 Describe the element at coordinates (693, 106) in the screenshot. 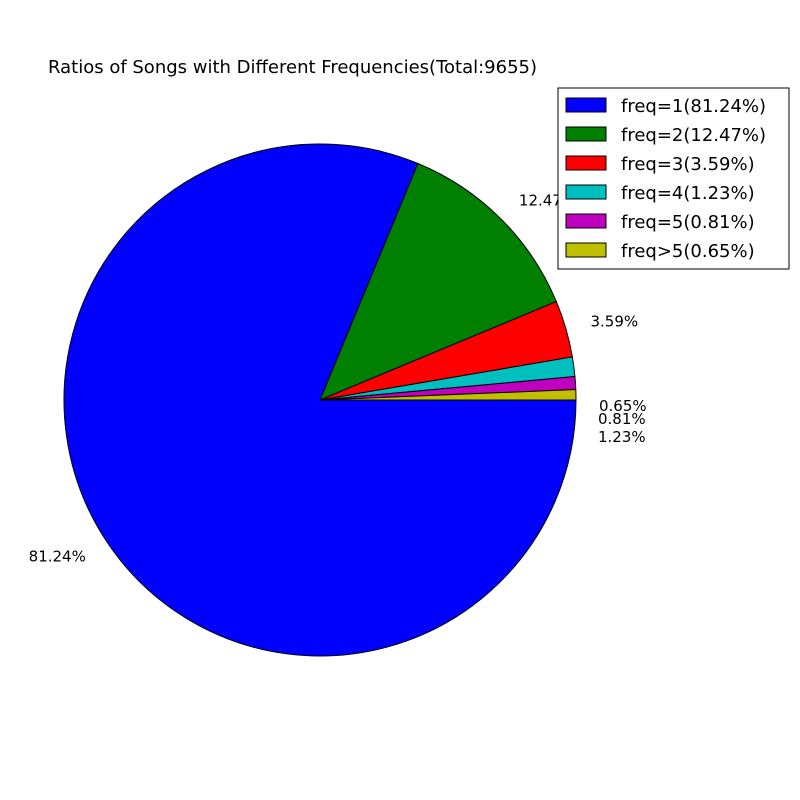

I see `legend-label-freq-1: freq=1(81.24%)` at that location.